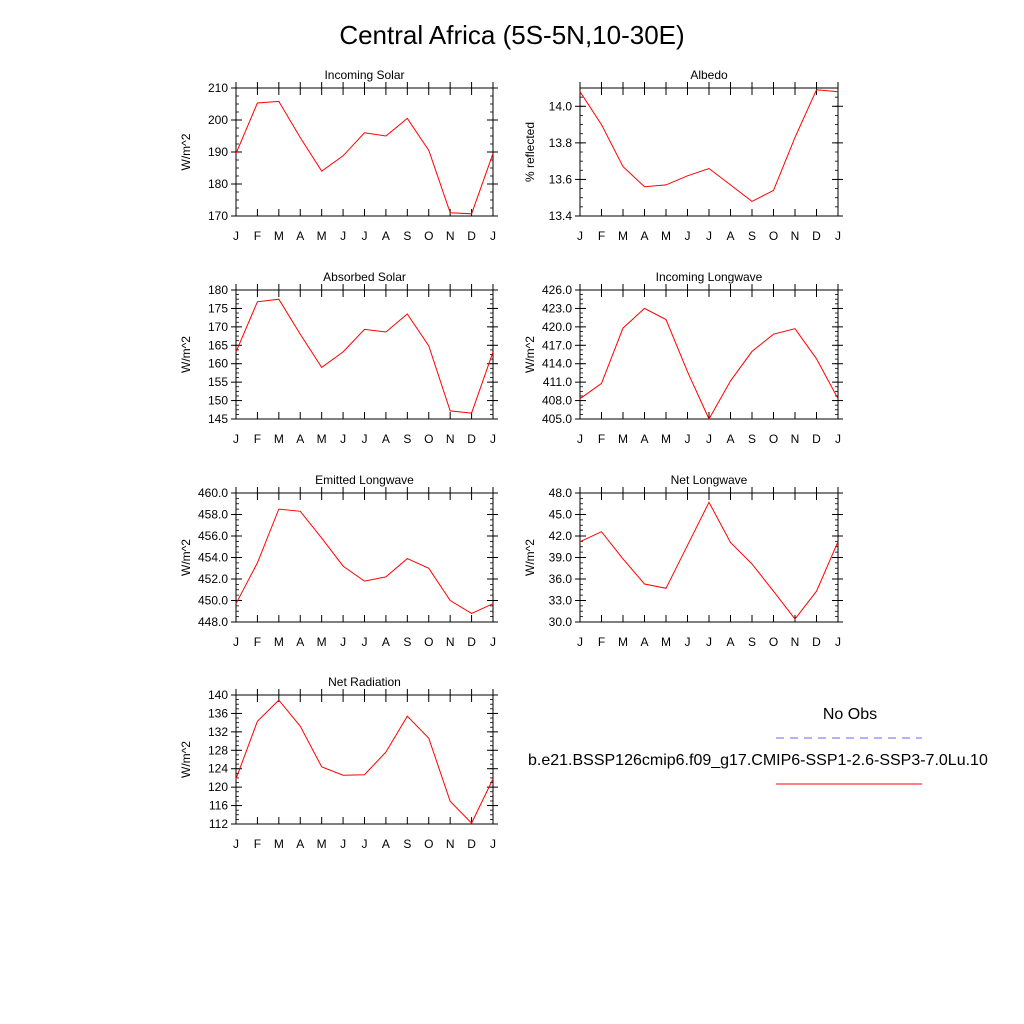  I want to click on y-tick-label: 48.0, so click(561, 493).